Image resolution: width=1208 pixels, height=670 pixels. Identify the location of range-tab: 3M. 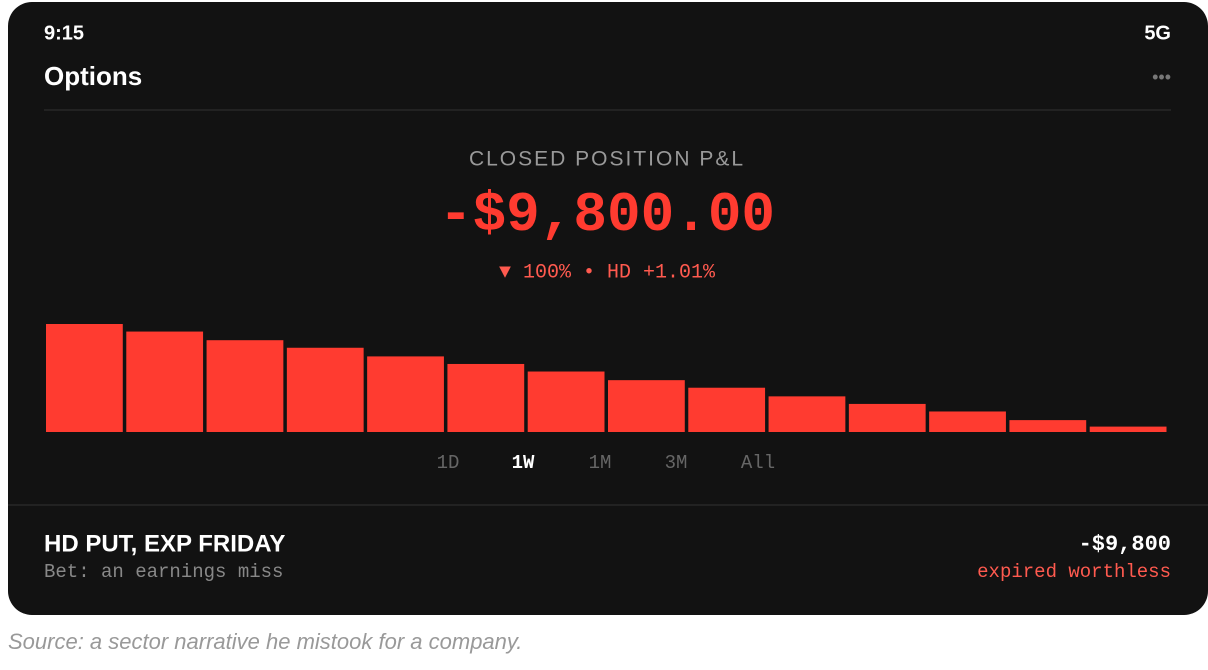
(676, 463).